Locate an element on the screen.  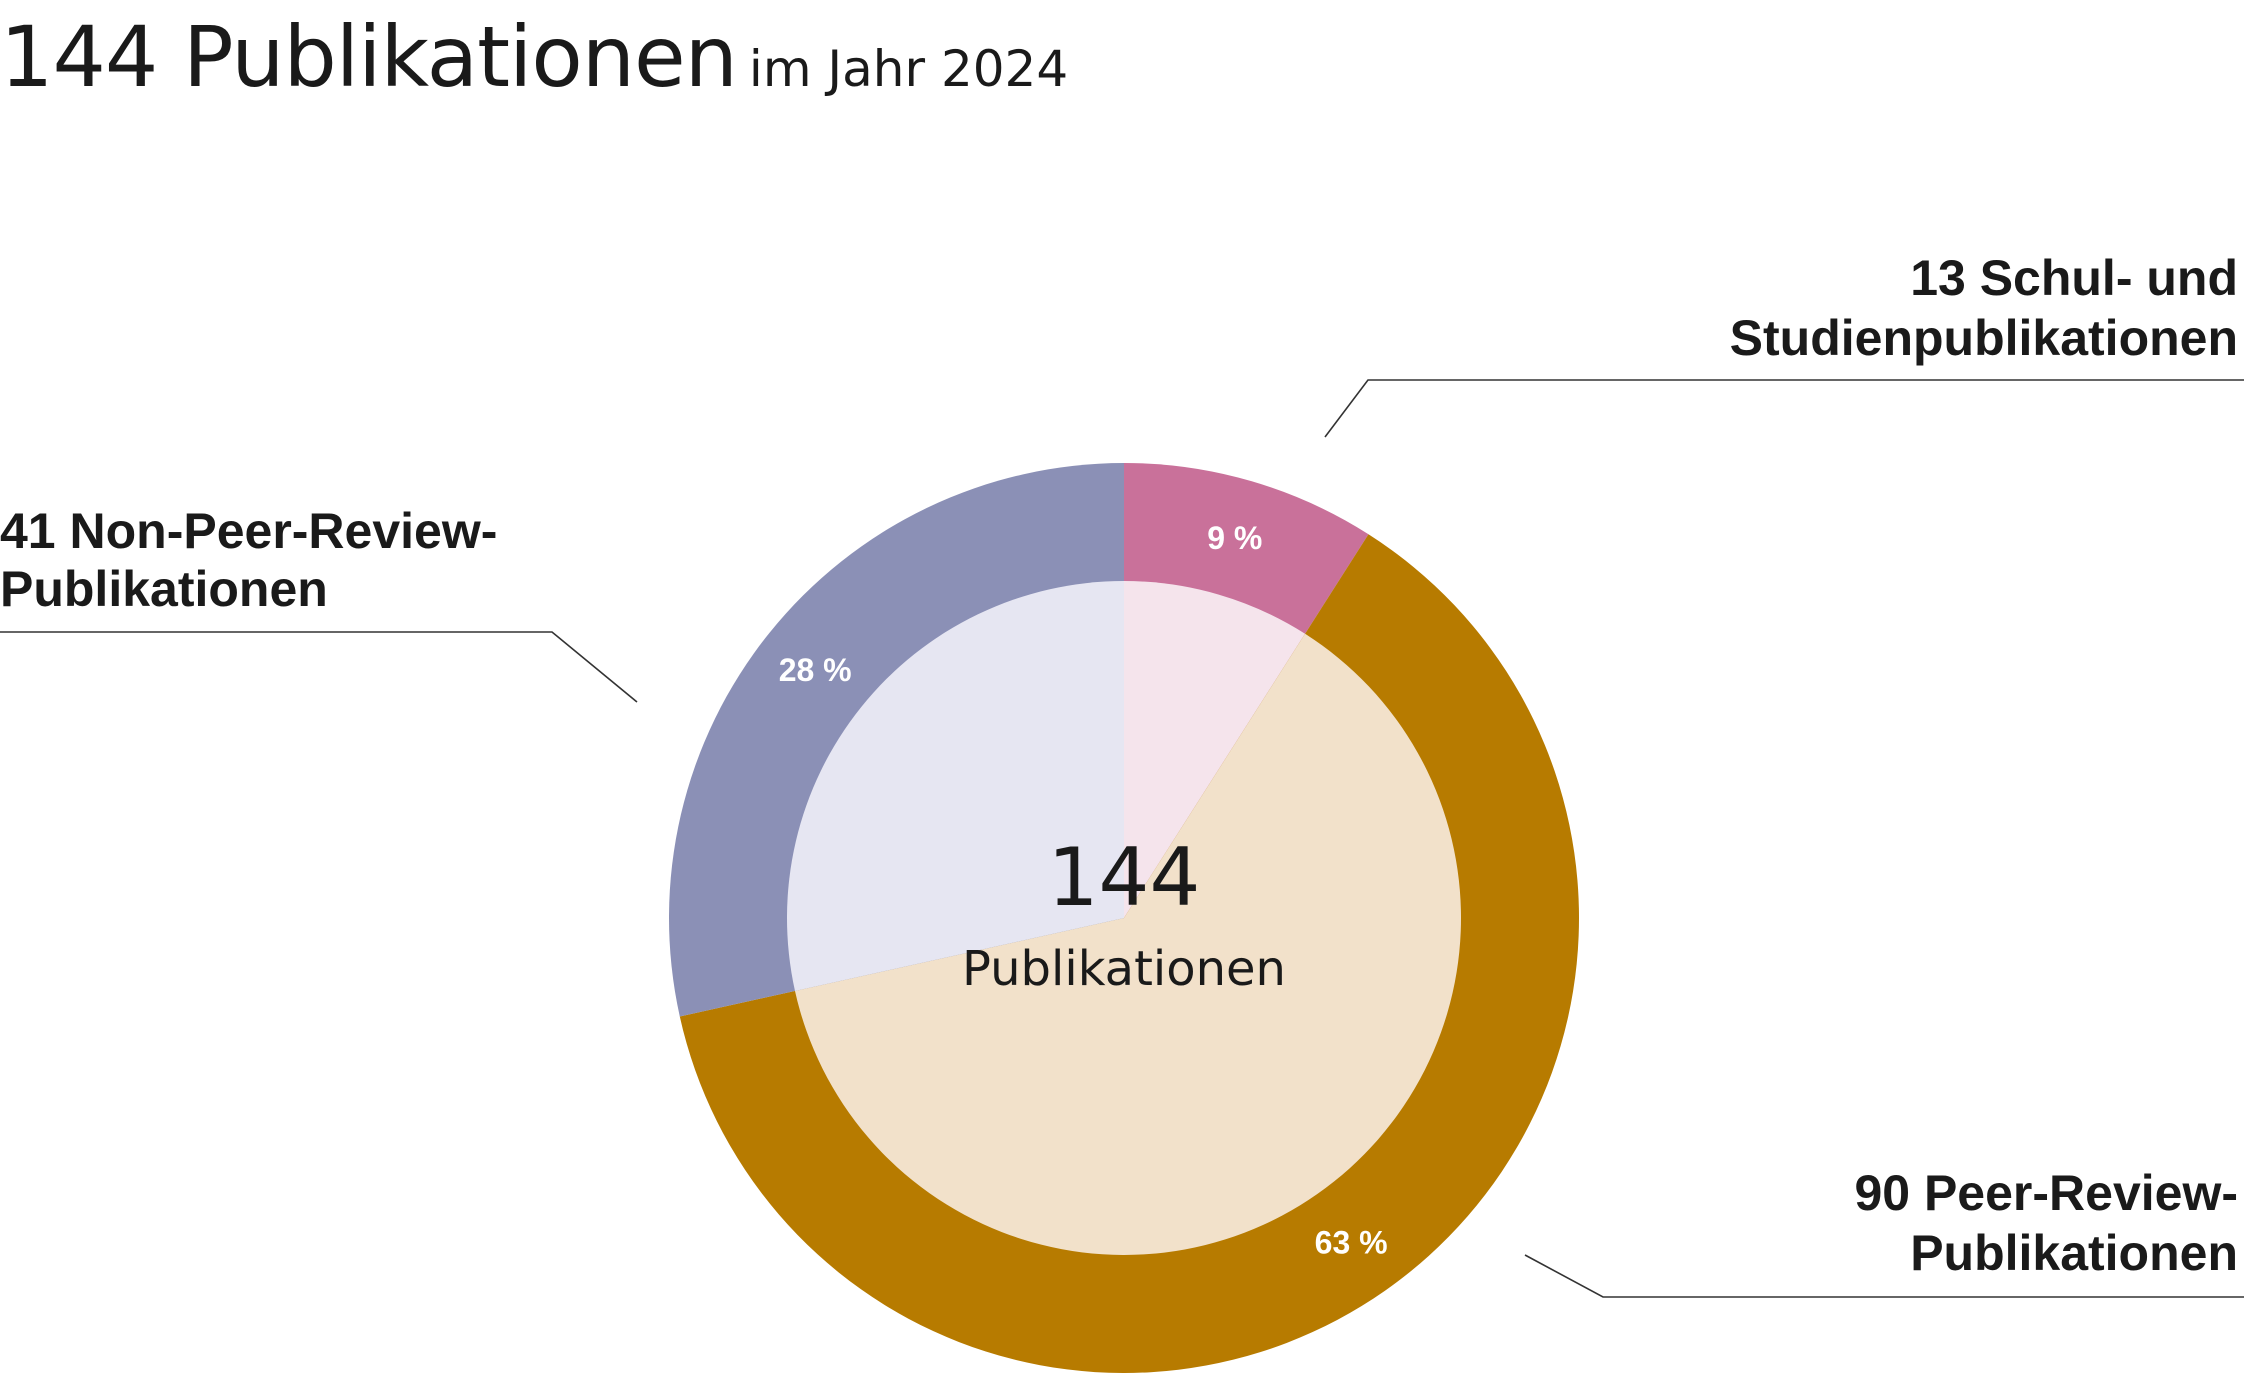
category-label-peer-review: 90 Peer-Review- Publikationen is located at coordinates (1884, 1231).